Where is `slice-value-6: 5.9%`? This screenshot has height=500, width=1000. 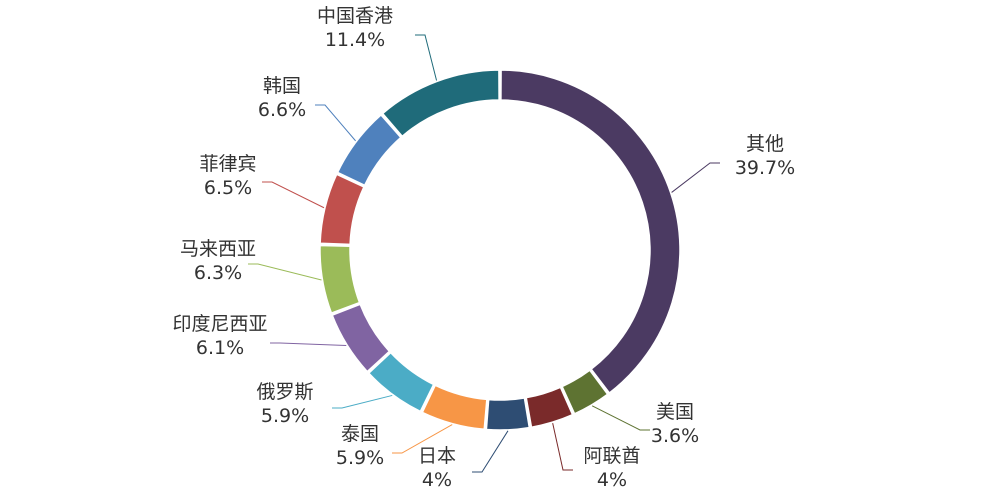
slice-value-6: 5.9% is located at coordinates (285, 416).